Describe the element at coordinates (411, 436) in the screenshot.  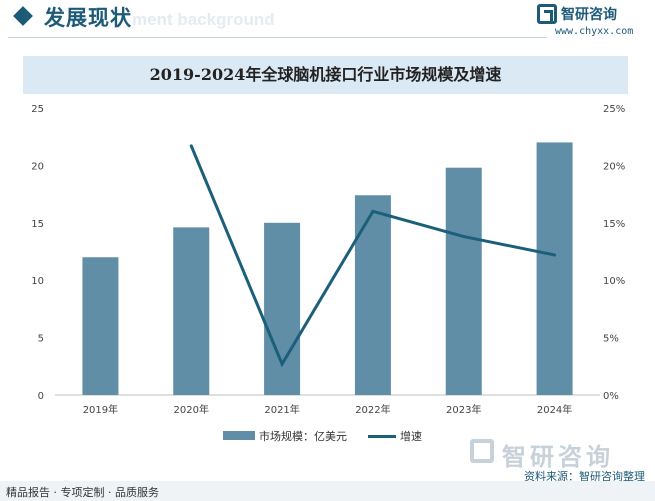
I see `legend-line-label: 增速` at that location.